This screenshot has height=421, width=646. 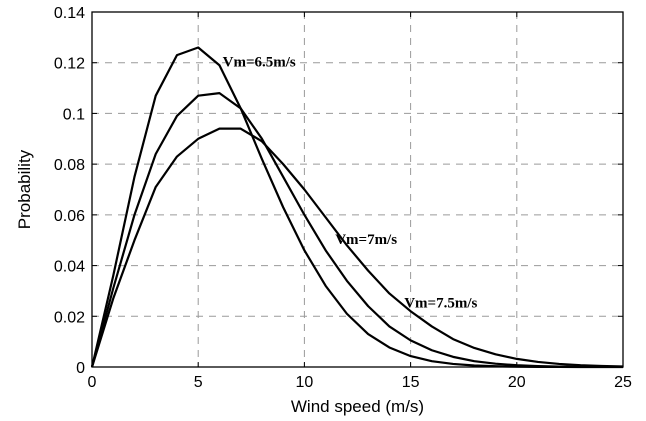 I want to click on y-tick-label: 0.1, so click(x=74, y=114).